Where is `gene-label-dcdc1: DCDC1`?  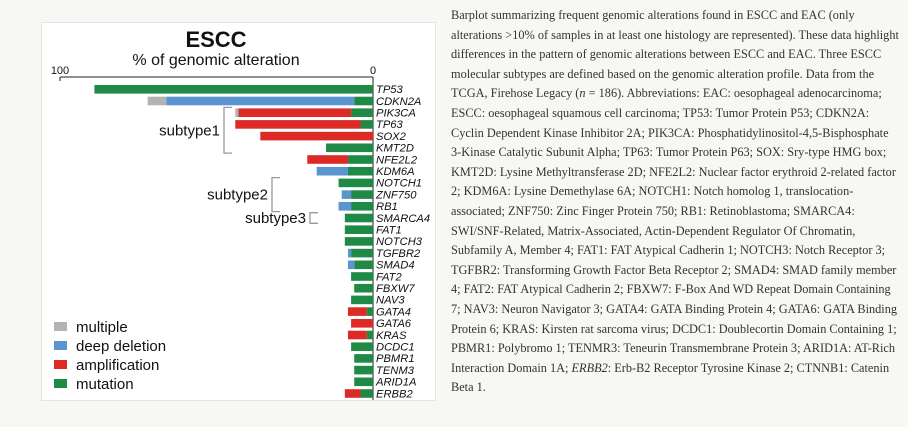 gene-label-dcdc1: DCDC1 is located at coordinates (395, 348).